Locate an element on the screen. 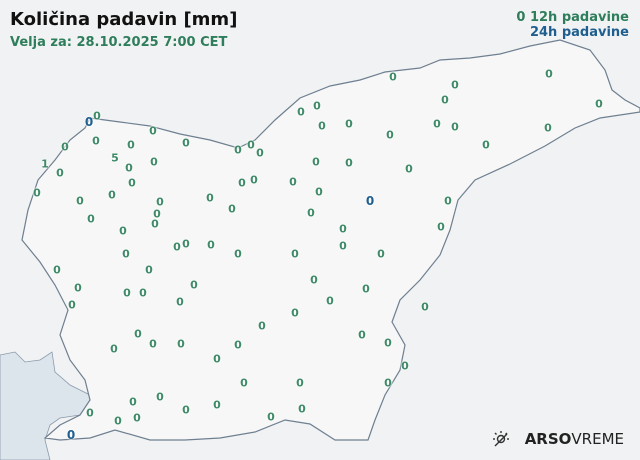 The height and width of the screenshot is (460, 640). legend-24h-label: 24h padavine is located at coordinates (579, 32).